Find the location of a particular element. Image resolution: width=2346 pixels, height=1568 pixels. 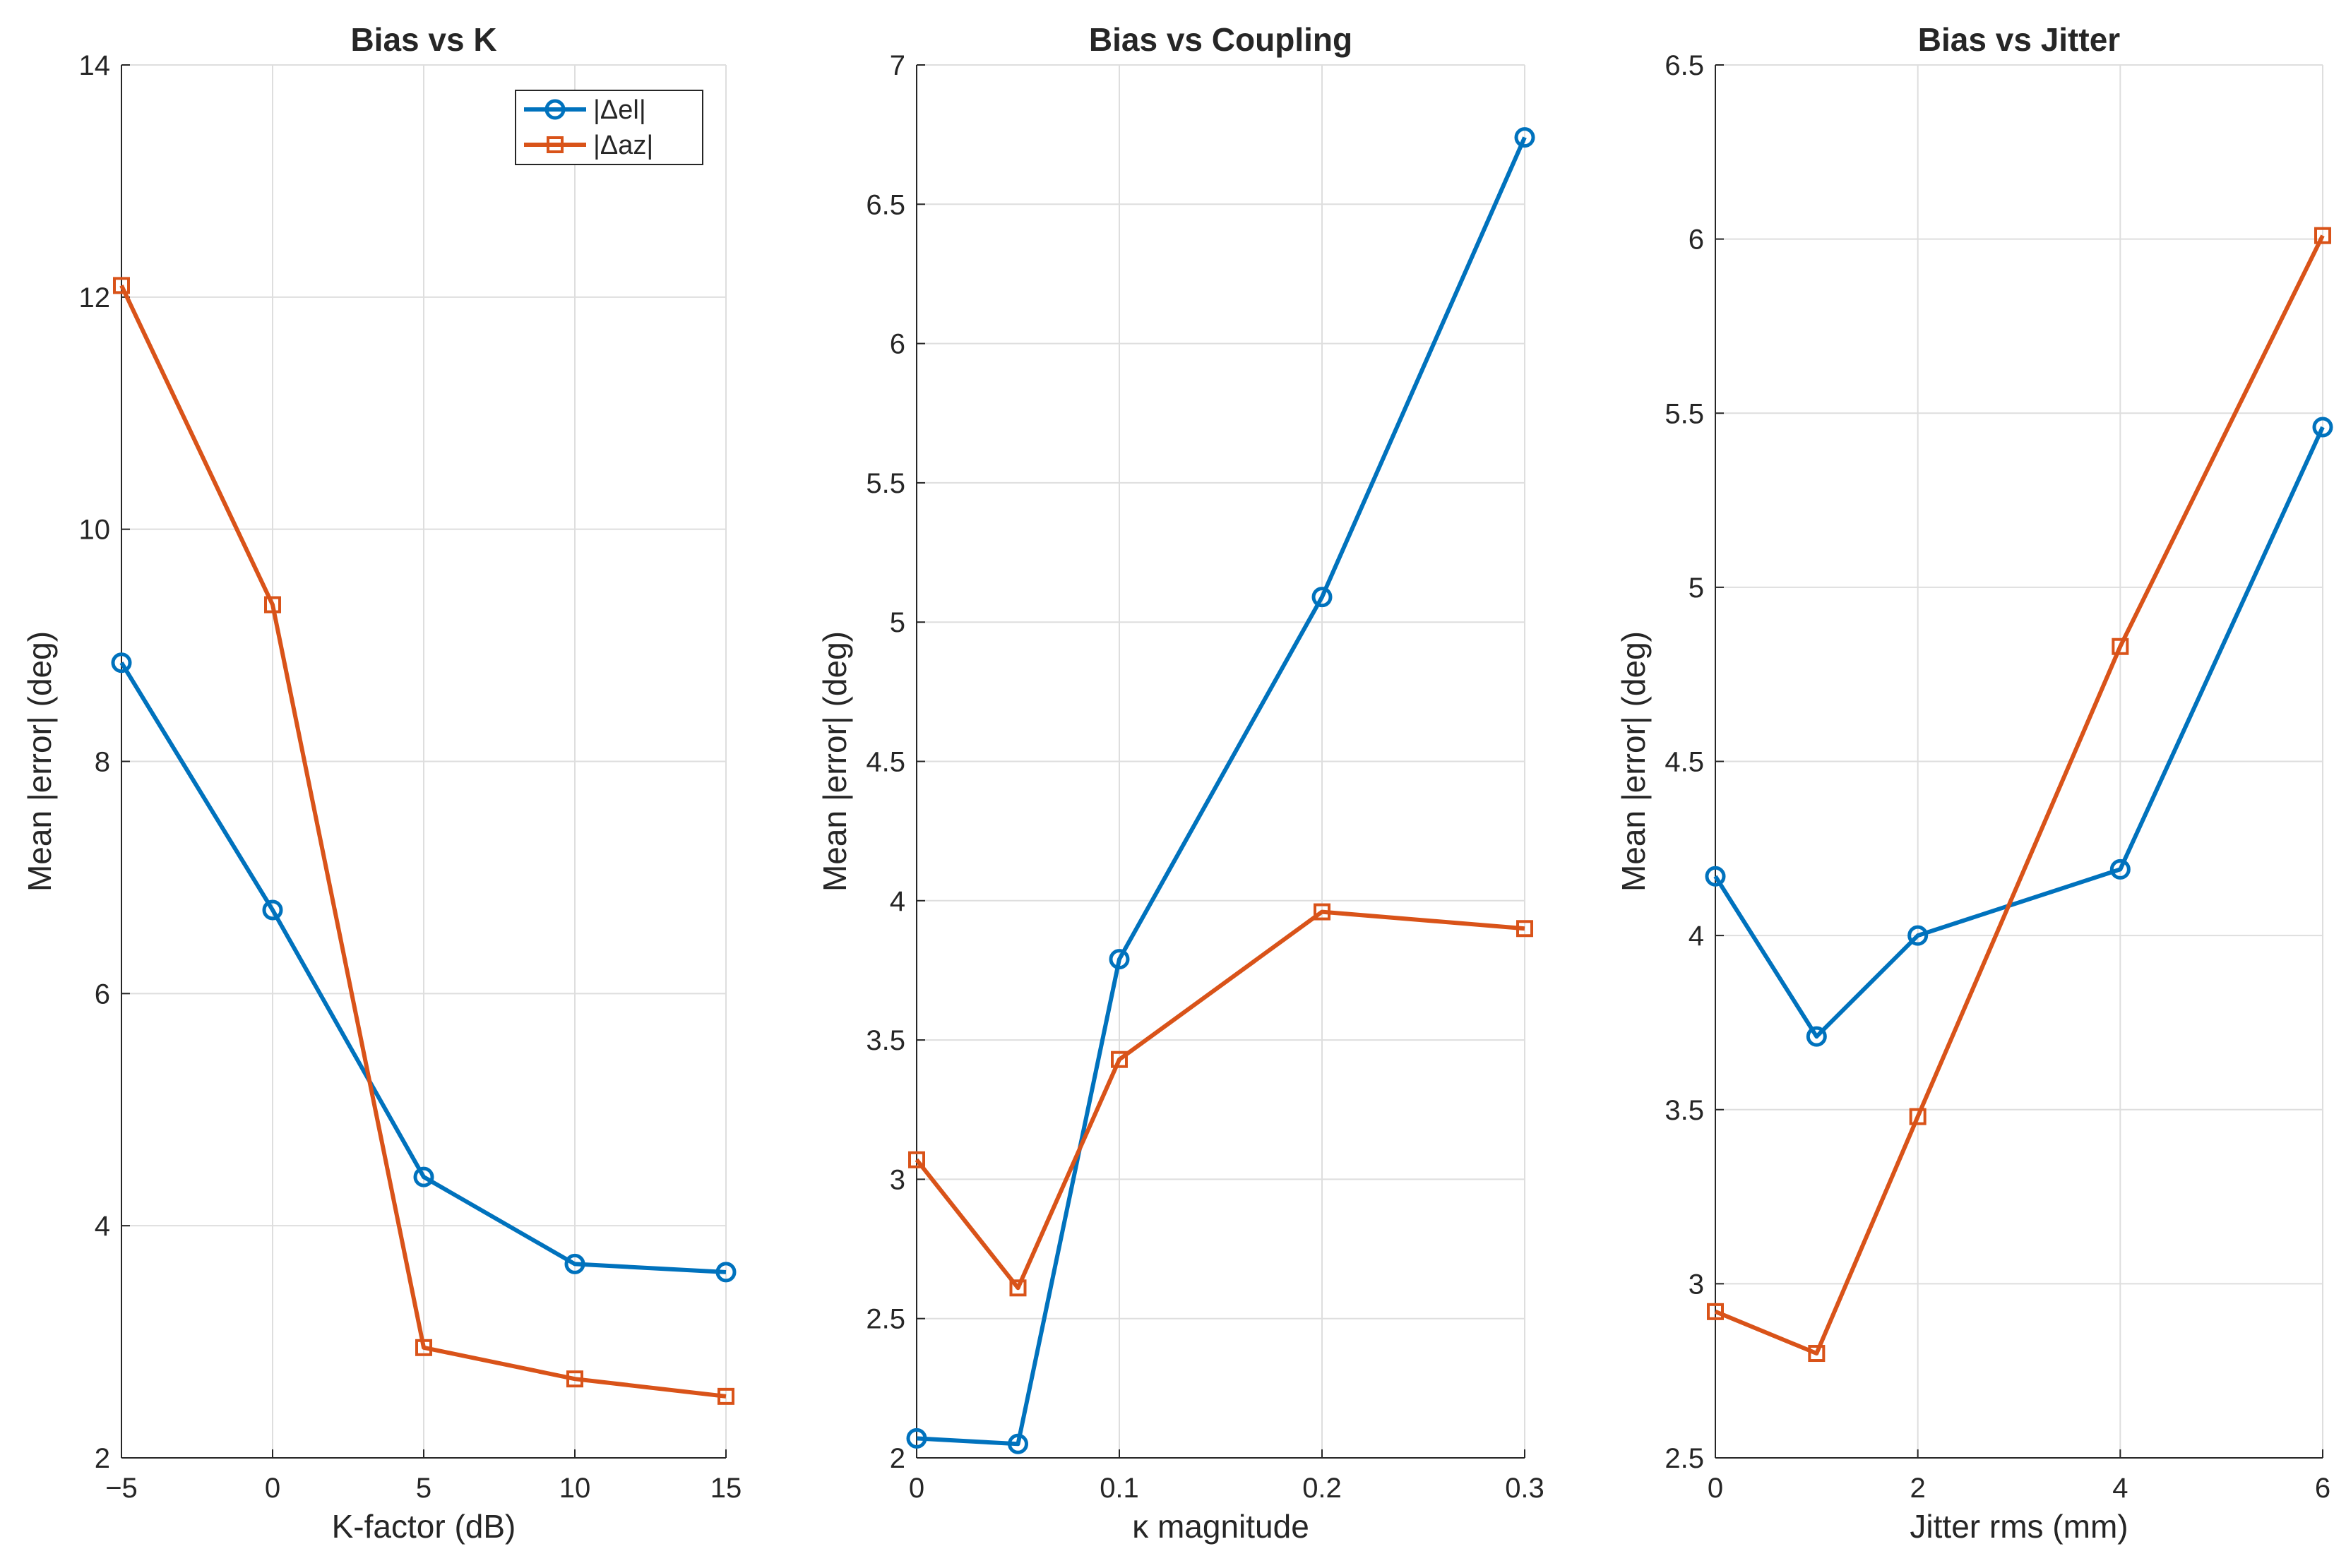

x-tick-label: 4 is located at coordinates (2120, 1488).